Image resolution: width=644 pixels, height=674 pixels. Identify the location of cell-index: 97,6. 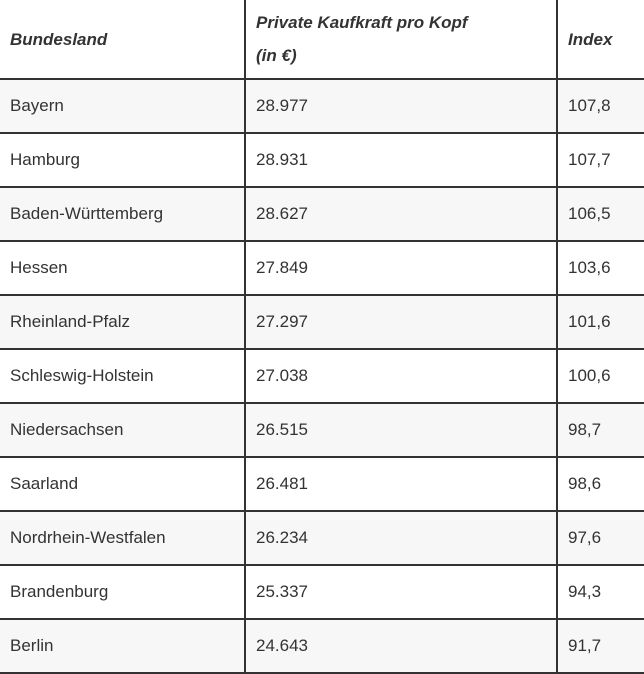
(600, 538).